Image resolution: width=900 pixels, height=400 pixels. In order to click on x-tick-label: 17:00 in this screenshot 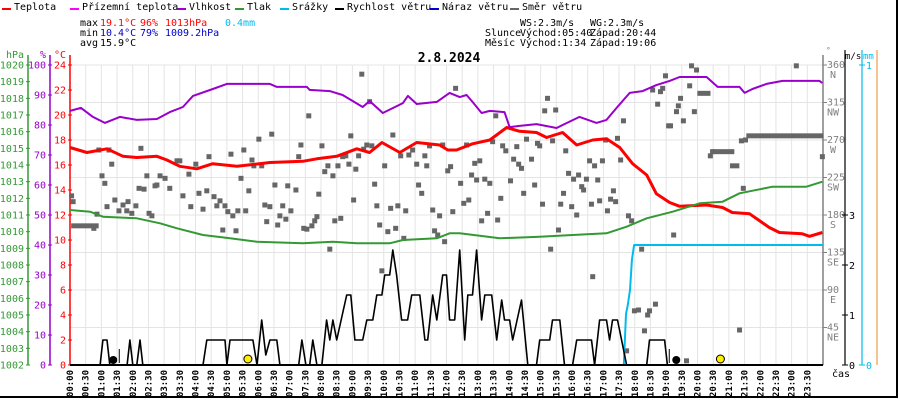, I will do `click(604, 383)`.